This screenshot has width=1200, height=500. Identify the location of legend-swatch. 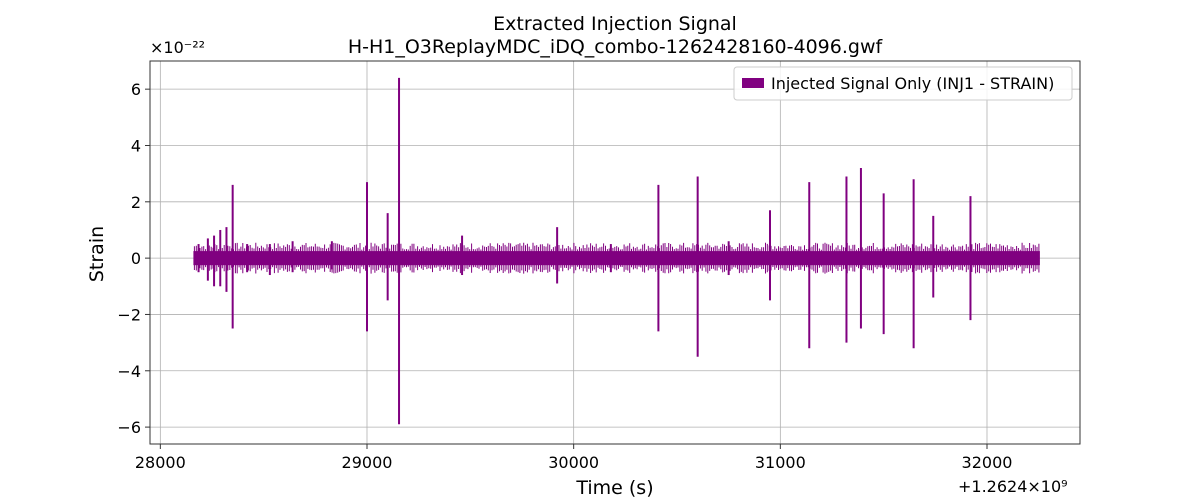
(753, 83).